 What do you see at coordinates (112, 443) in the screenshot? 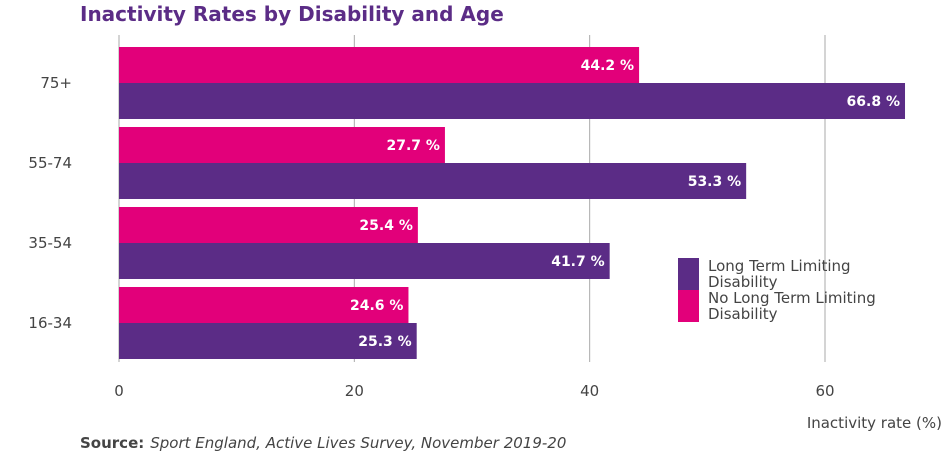
I see `source-label: Source:` at bounding box center [112, 443].